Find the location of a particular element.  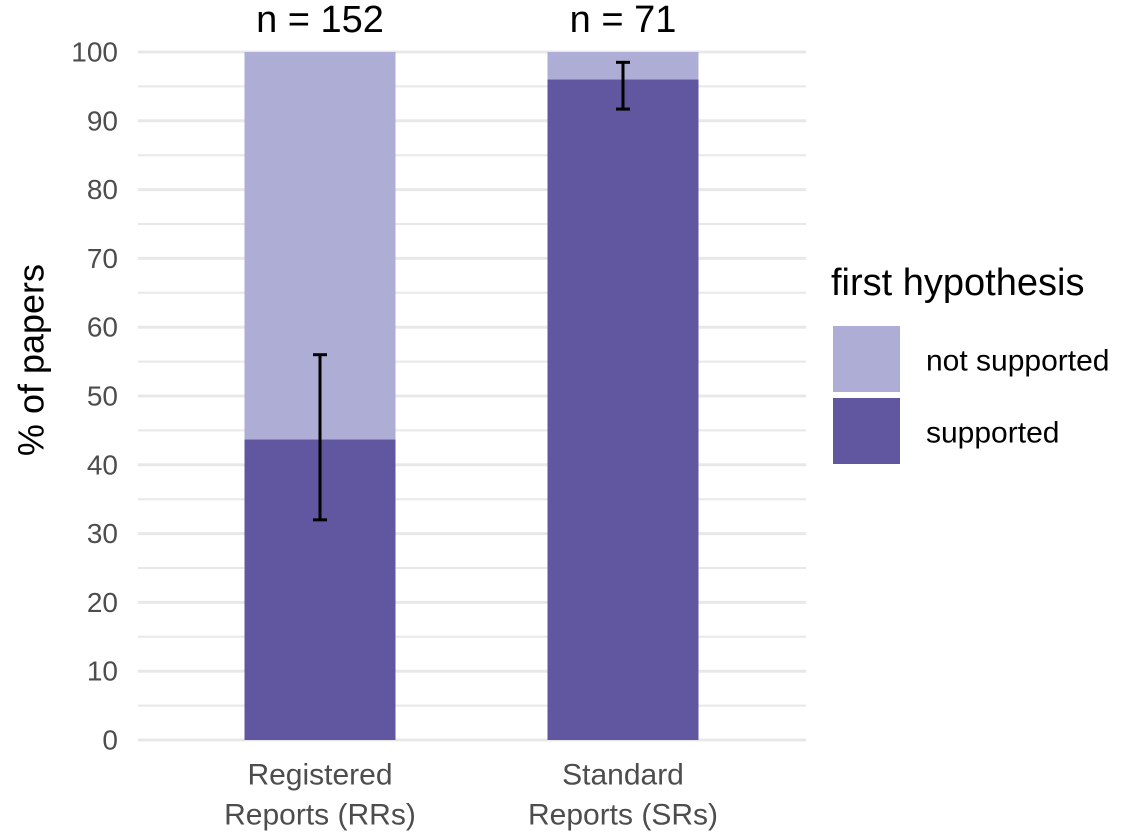

y-axis-tick-labels: 0 10 20 30 40 50 60 70 80 90 100 is located at coordinates (94, 396).